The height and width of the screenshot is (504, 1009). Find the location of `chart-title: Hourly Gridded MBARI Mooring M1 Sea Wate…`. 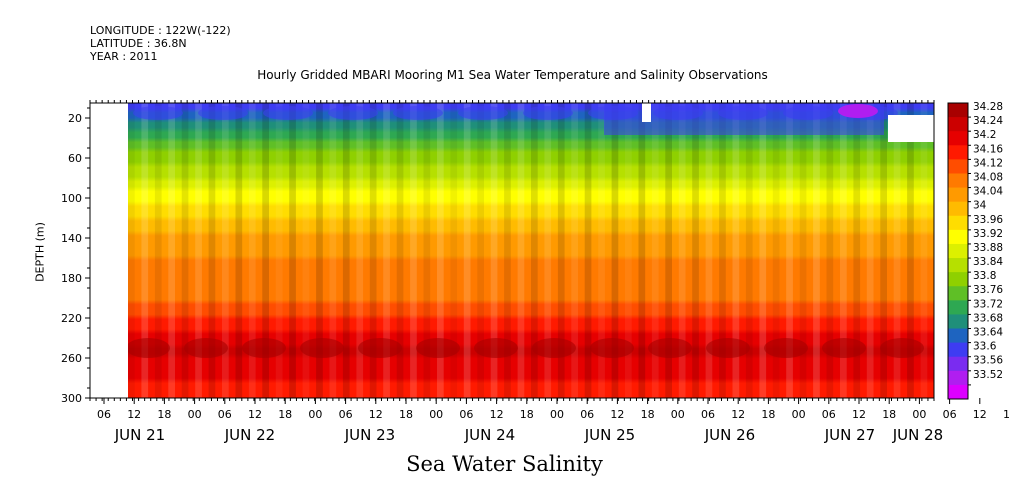

chart-title: Hourly Gridded MBARI Mooring M1 Sea Wate… is located at coordinates (512, 75).